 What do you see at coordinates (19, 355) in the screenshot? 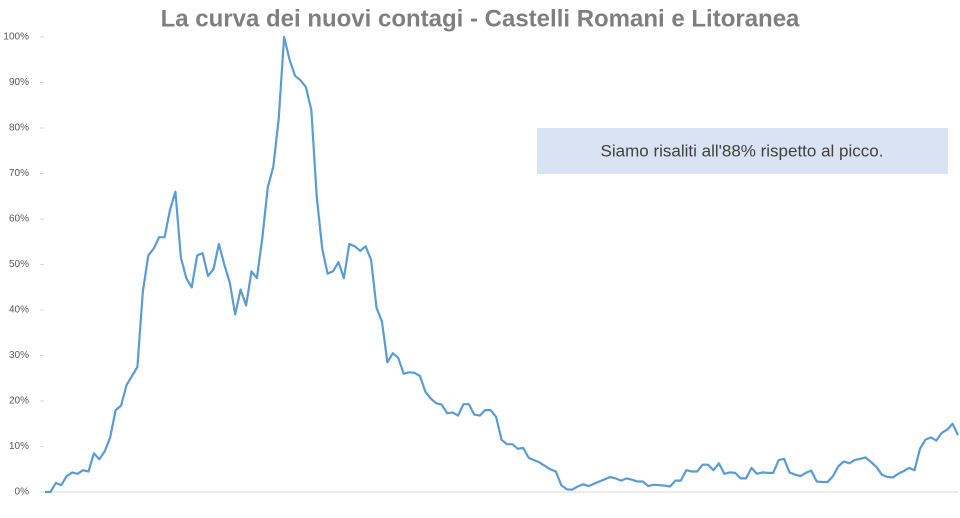
I see `y-tick-label: 30%` at bounding box center [19, 355].